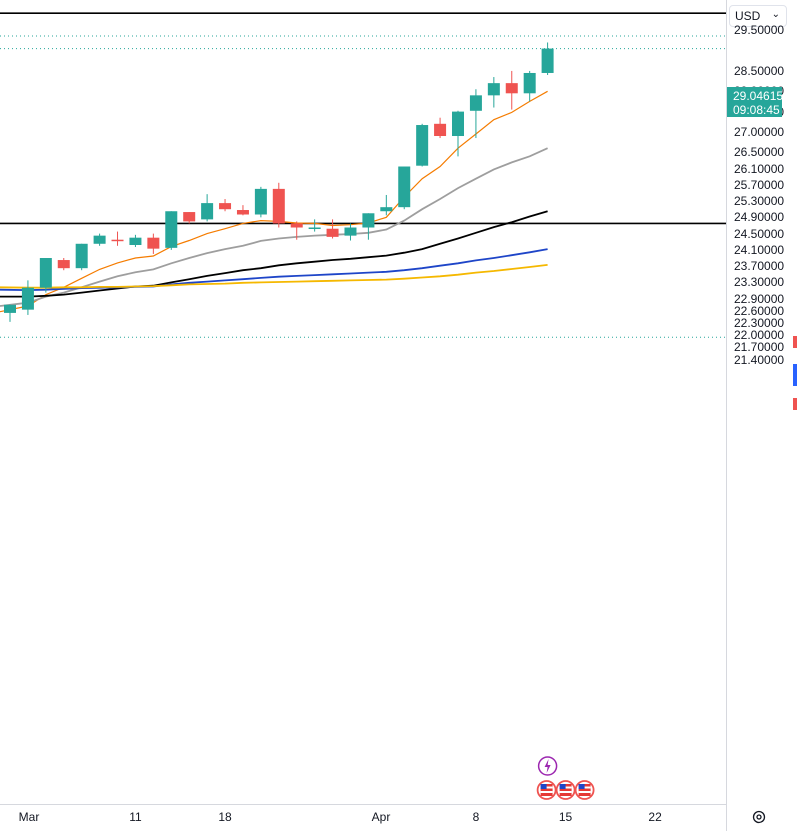  Describe the element at coordinates (759, 310) in the screenshot. I see `price-tick-label: 22.60000` at that location.